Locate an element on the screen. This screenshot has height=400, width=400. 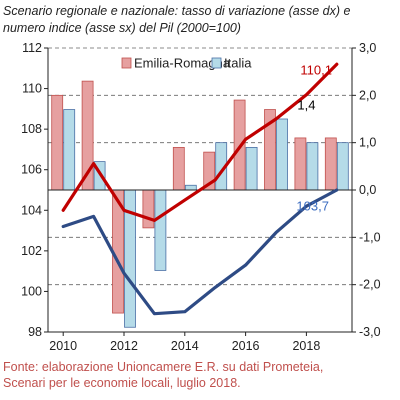
right-tick-label: -1,0 is located at coordinates (370, 237).